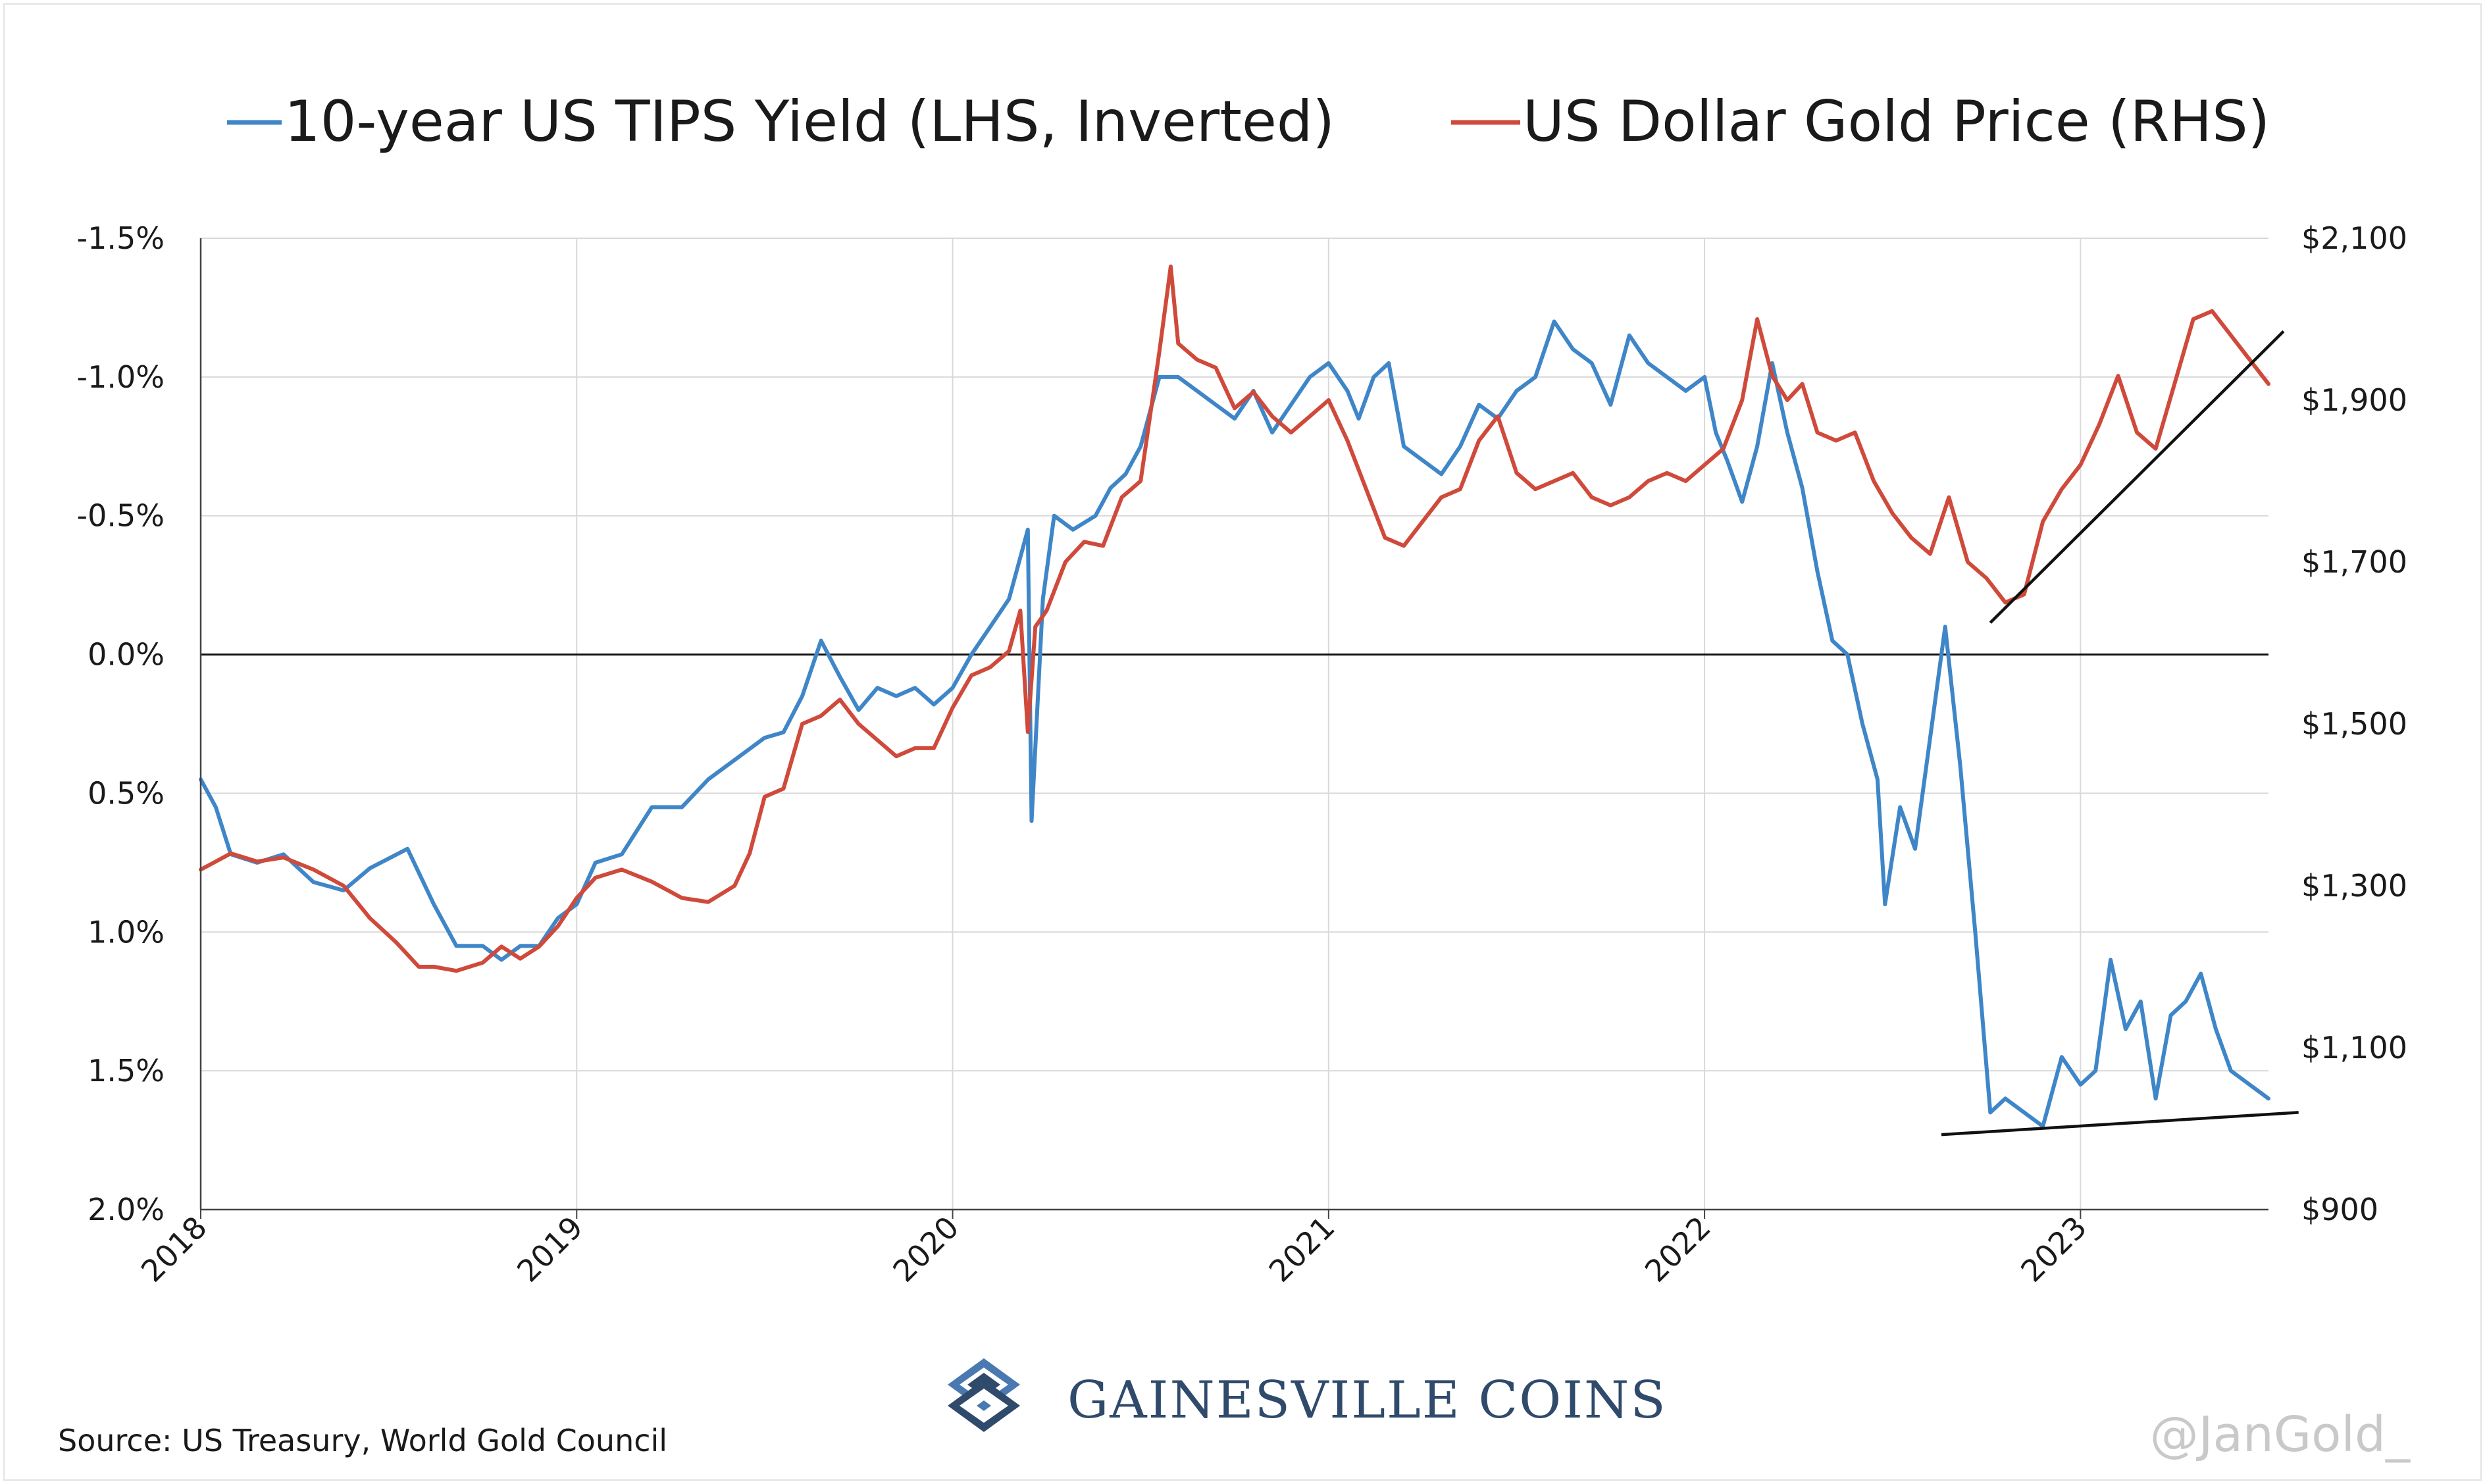 The height and width of the screenshot is (1484, 2485). Describe the element at coordinates (121, 377) in the screenshot. I see `y-left-tick-label: -1.0%` at that location.